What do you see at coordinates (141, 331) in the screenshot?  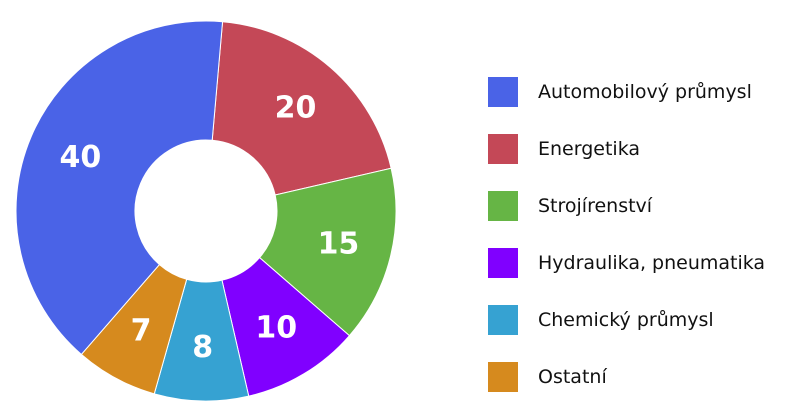 I see `slice-value-label: 7` at bounding box center [141, 331].